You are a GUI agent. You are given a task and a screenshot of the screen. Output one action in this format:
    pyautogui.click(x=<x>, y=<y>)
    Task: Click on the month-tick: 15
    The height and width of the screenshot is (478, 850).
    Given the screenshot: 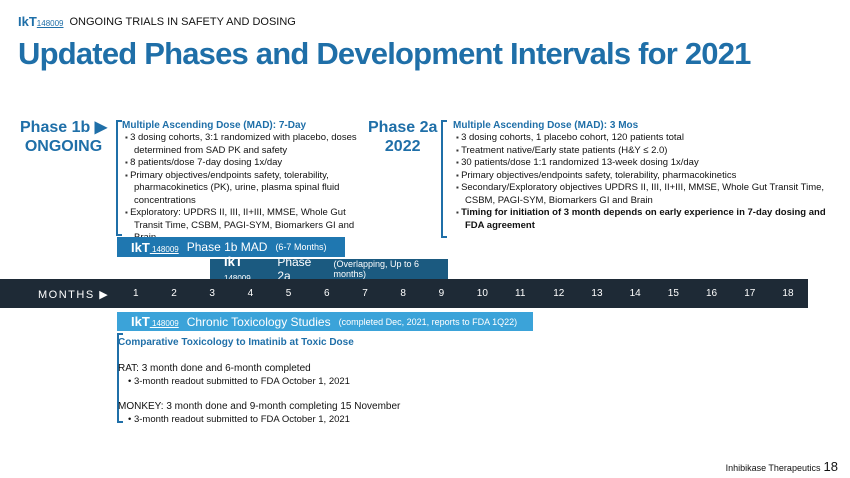 What is the action you would take?
    pyautogui.click(x=673, y=293)
    